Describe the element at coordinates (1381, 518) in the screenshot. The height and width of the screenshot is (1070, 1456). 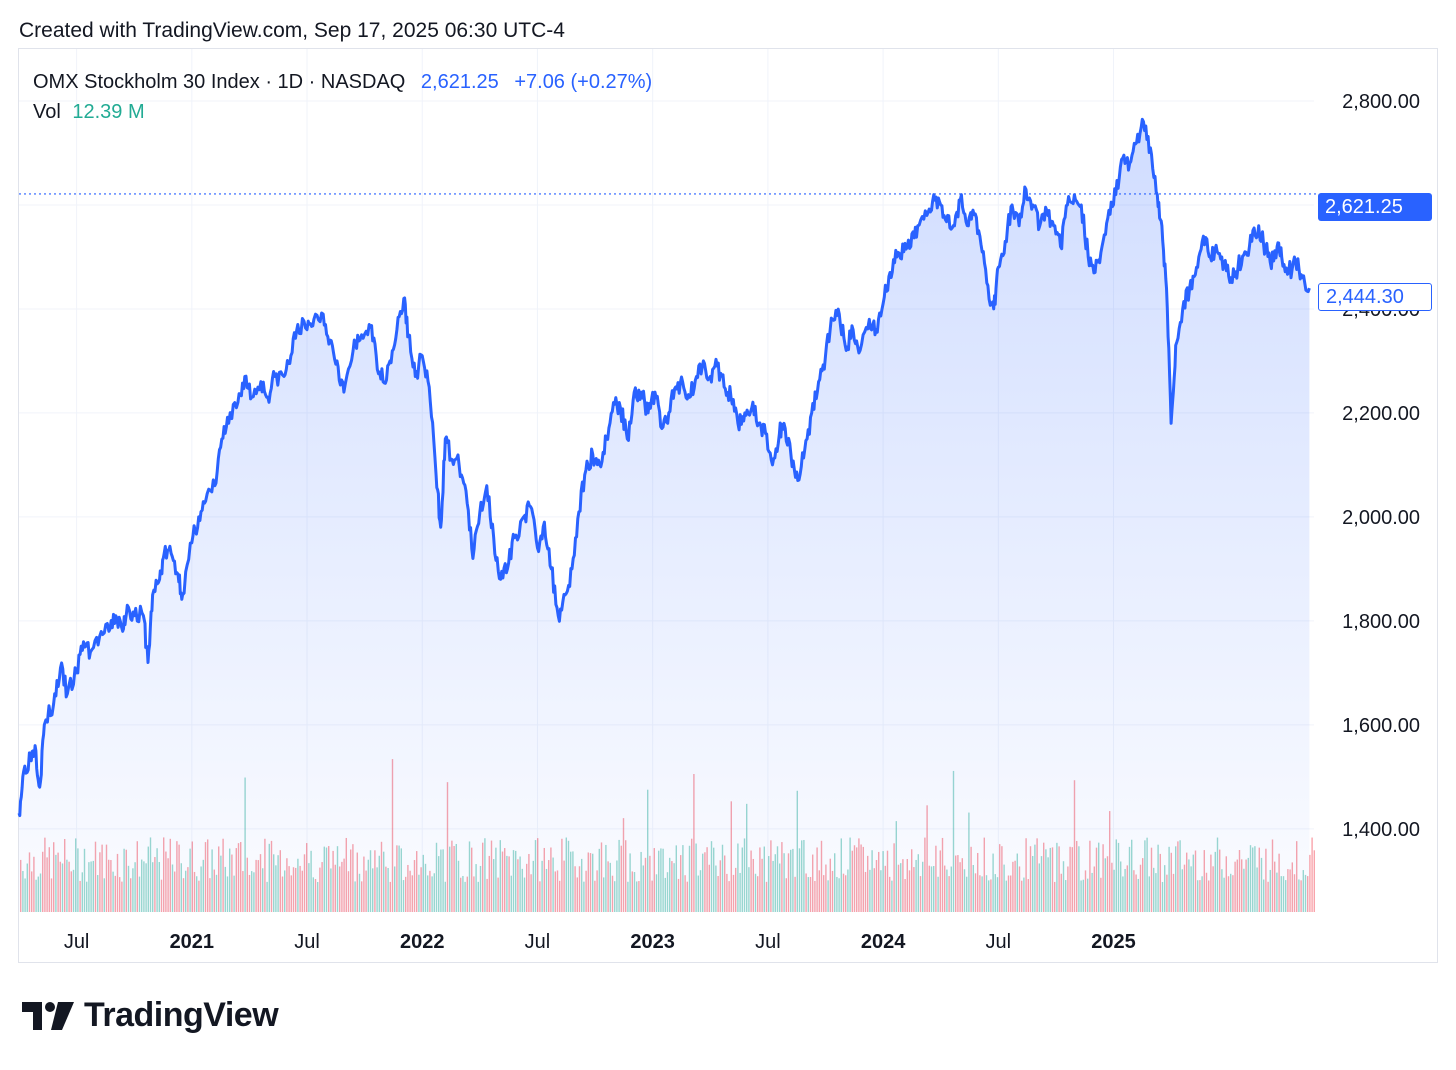
I see `y-tick-label: 2,000.00` at that location.